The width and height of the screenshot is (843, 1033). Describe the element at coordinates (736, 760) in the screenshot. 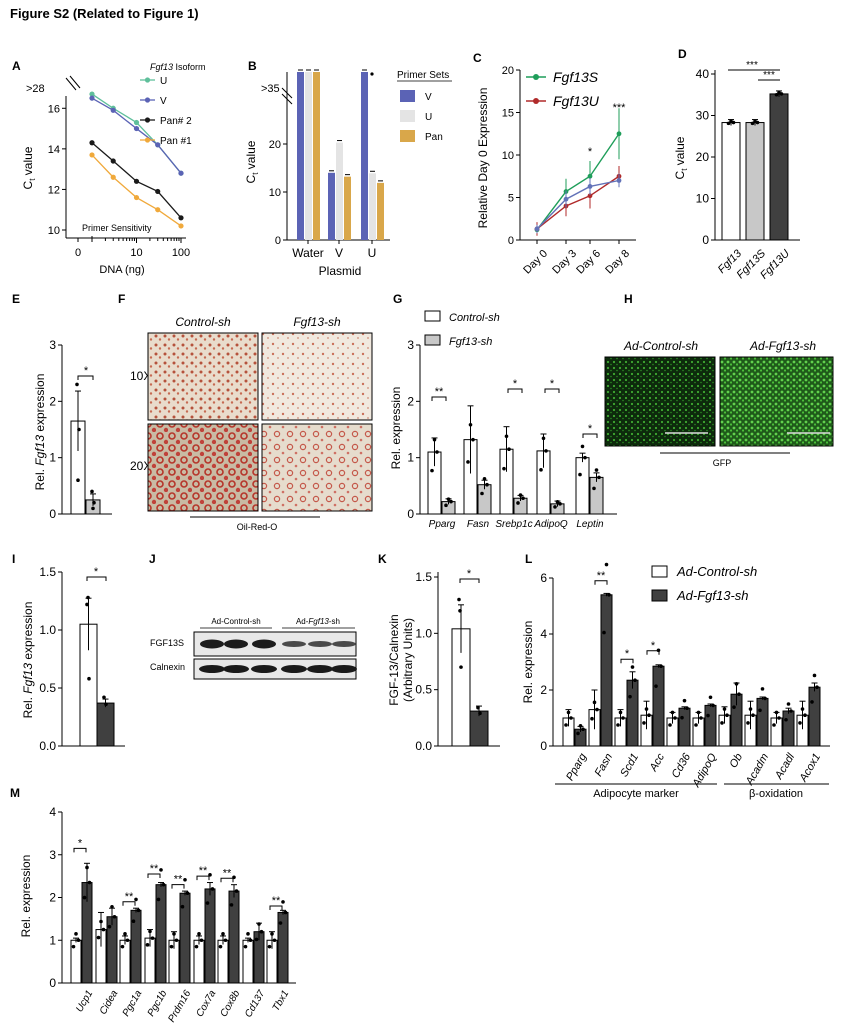

I see `x-tick-label: Ob` at that location.